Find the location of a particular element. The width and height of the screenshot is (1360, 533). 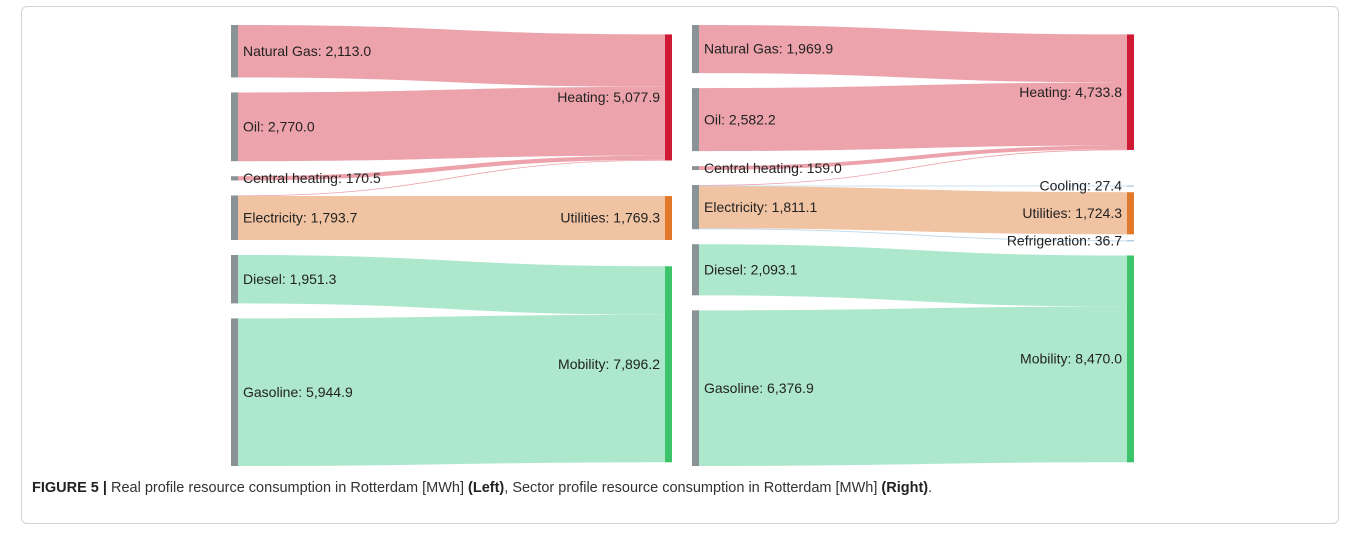

node-label: Heating: 4,733.8 is located at coordinates (1070, 92).